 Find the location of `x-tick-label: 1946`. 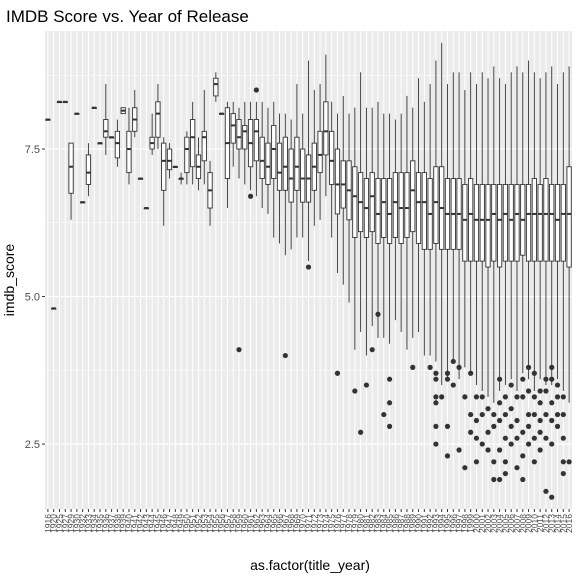

x-tick-label: 1946 is located at coordinates (164, 523).